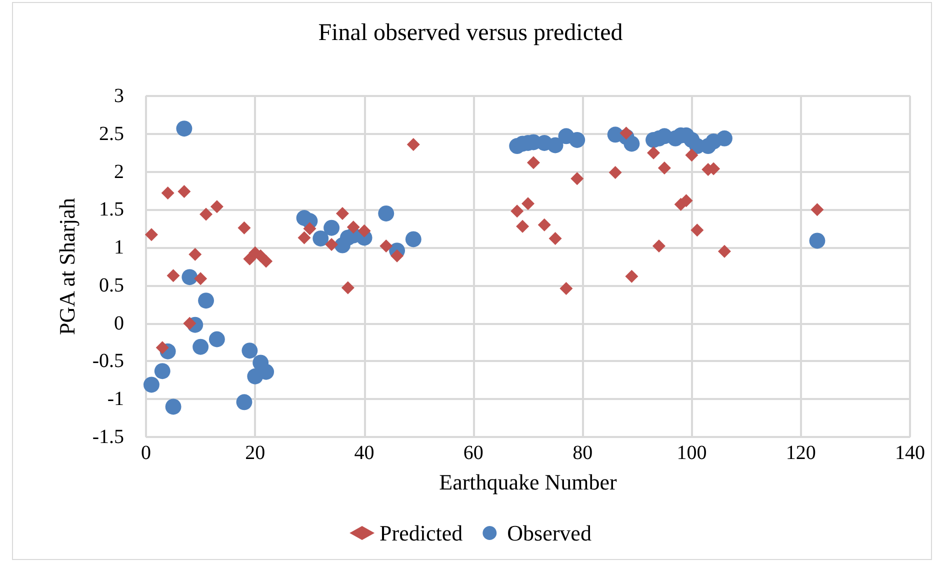 This screenshot has width=941, height=563. I want to click on x-tick-label: 20, so click(255, 453).